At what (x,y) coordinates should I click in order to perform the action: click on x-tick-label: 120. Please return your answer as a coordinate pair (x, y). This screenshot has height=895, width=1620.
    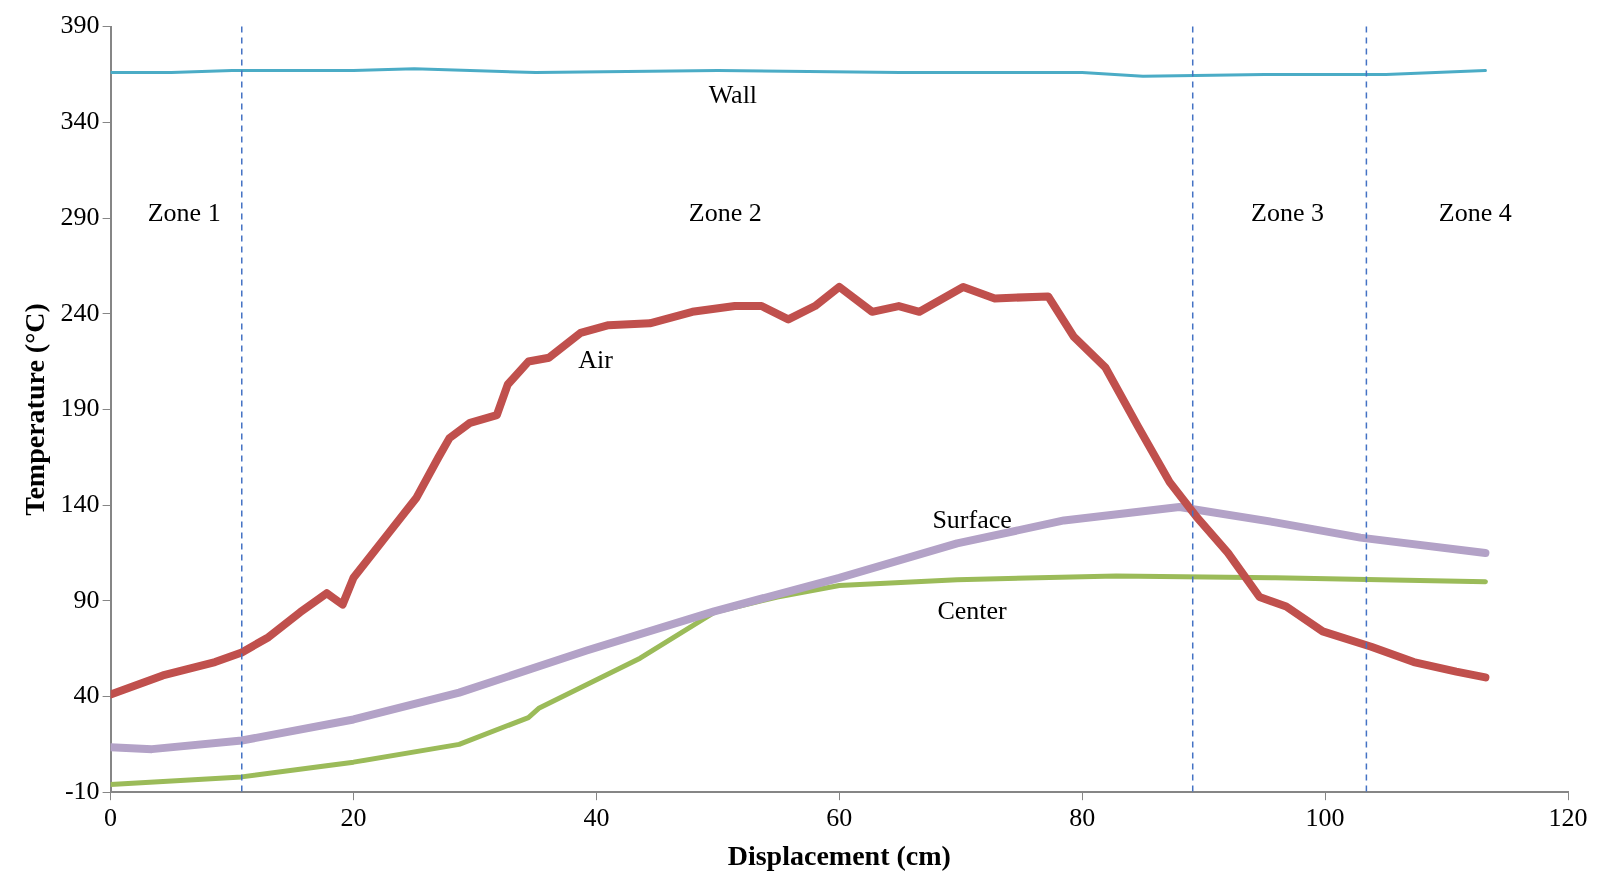
    Looking at the image, I should click on (1568, 817).